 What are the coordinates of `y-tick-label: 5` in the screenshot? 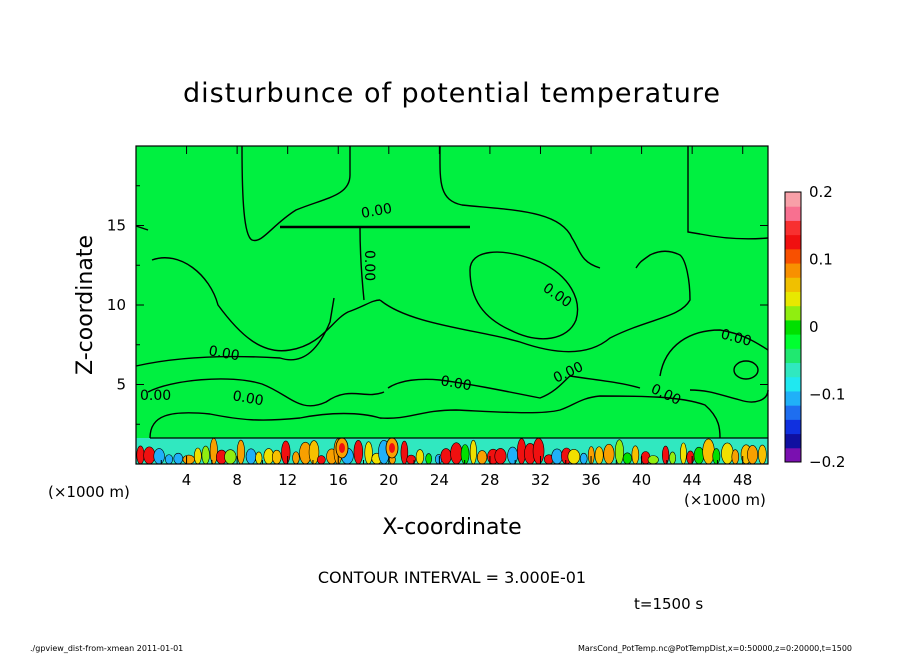 It's located at (121, 385).